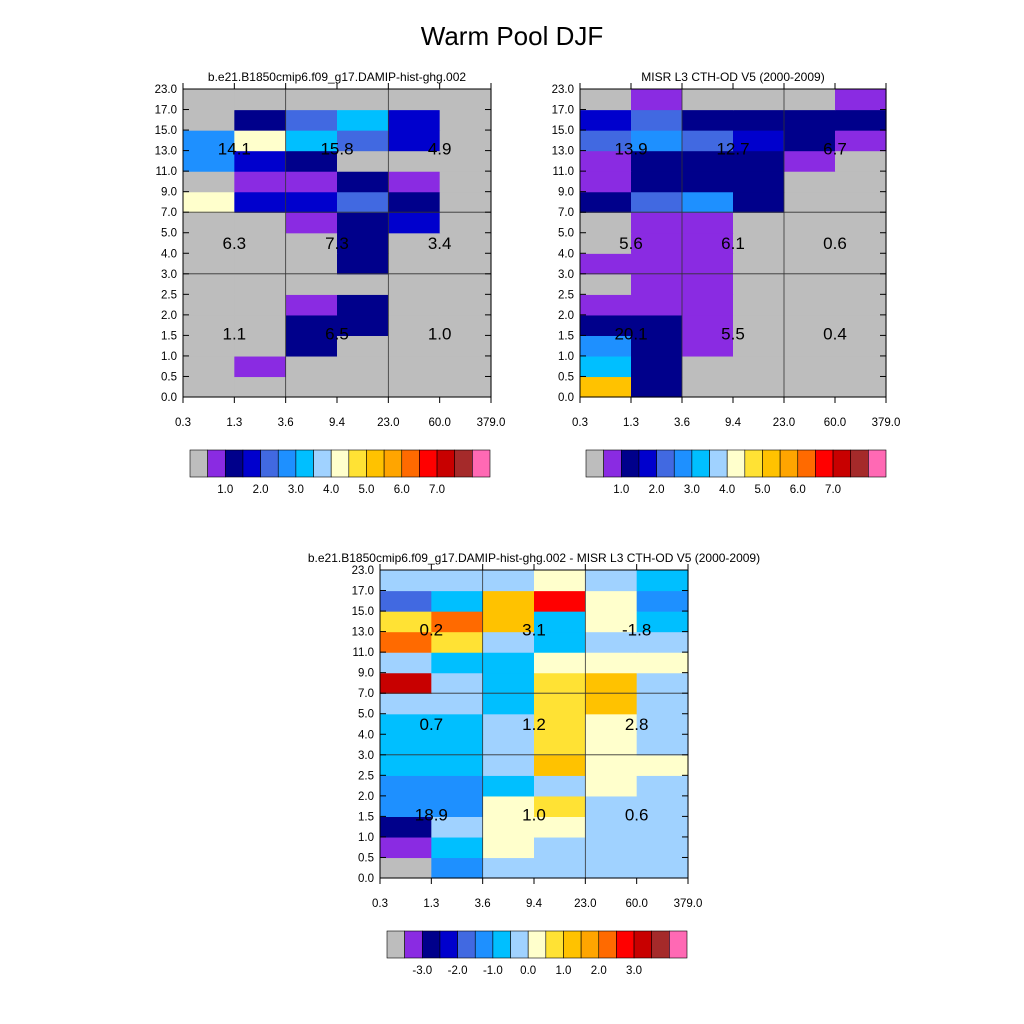 The image size is (1024, 1024). What do you see at coordinates (630, 333) in the screenshot?
I see `region-annotation: 20.1` at bounding box center [630, 333].